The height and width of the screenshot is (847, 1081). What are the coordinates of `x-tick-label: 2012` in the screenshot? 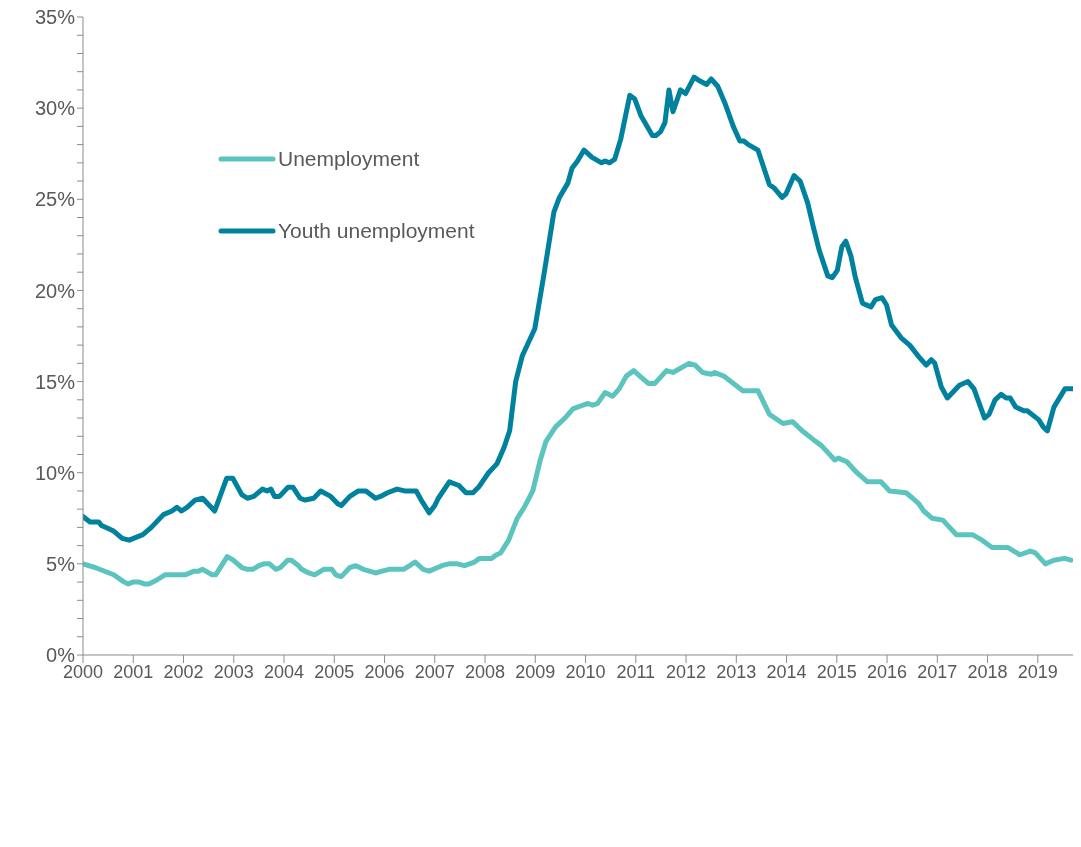 It's located at (686, 671).